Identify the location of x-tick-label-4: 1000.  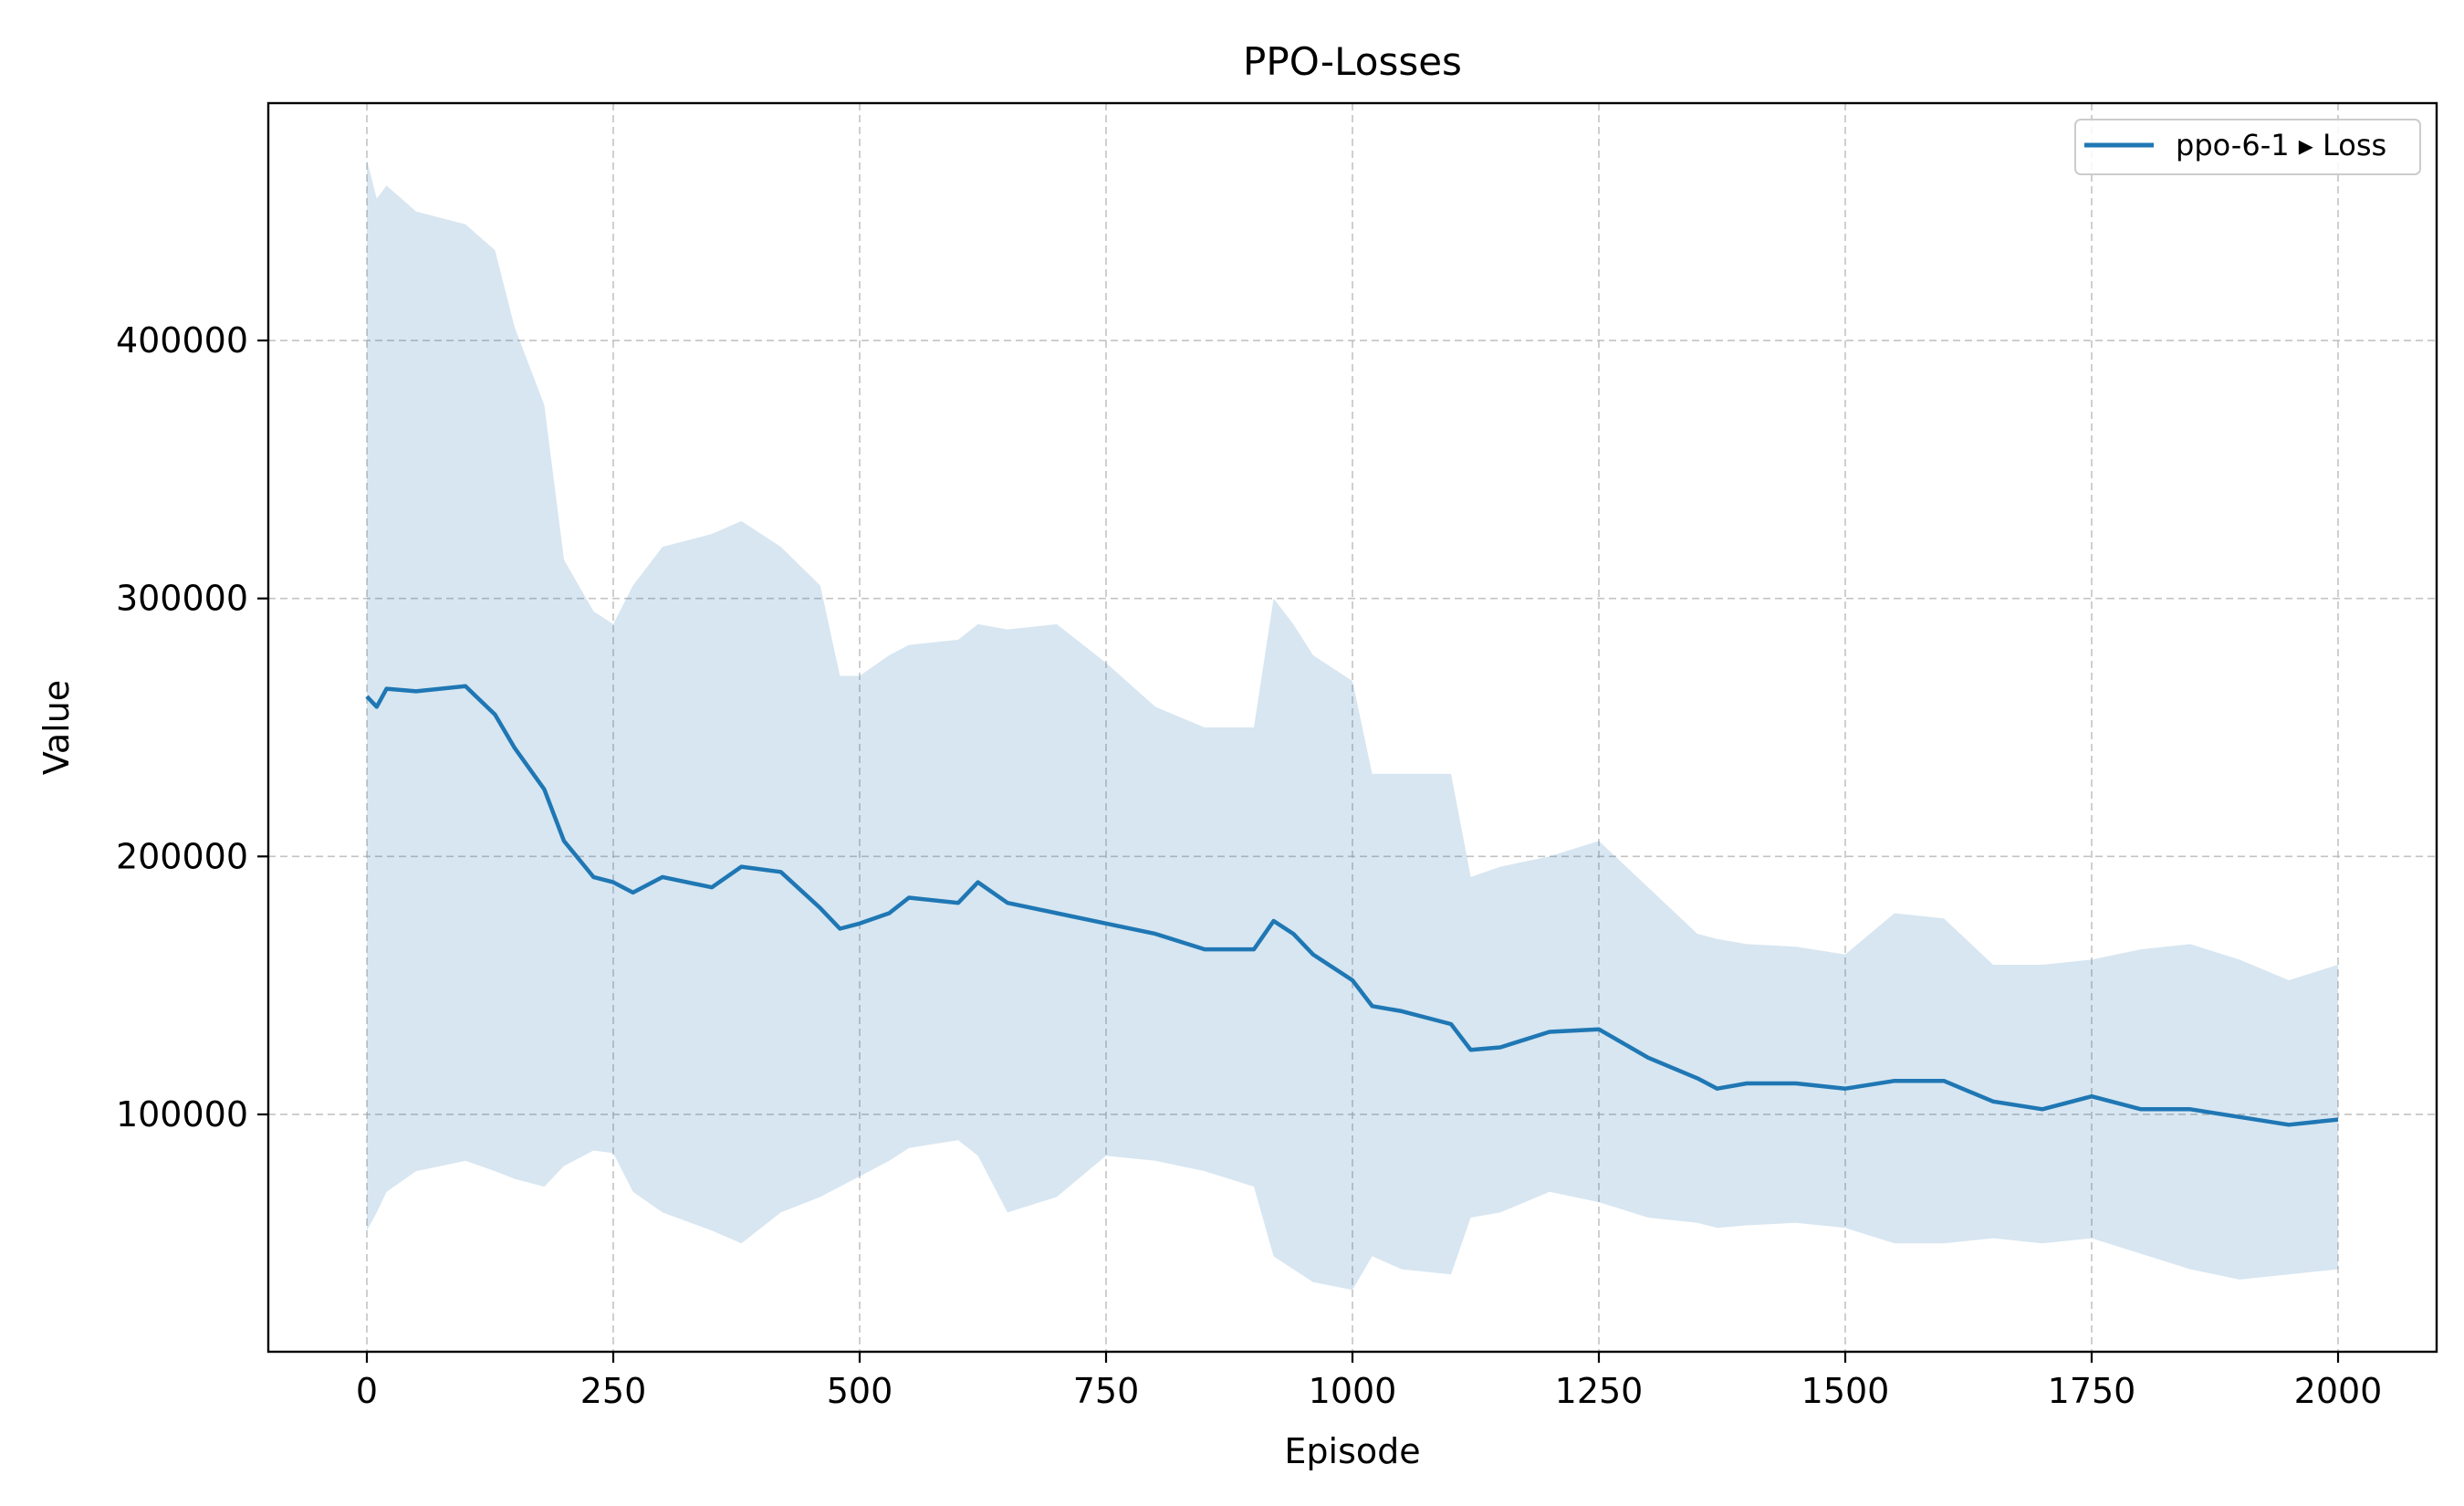
(1353, 1391).